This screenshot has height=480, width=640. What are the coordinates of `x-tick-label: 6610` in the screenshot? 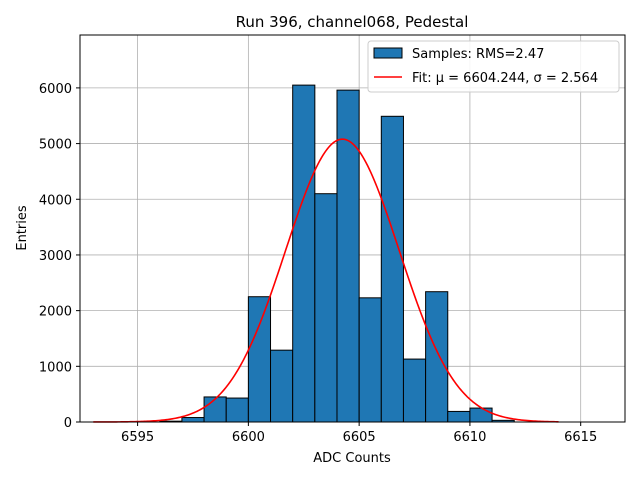 It's located at (469, 437).